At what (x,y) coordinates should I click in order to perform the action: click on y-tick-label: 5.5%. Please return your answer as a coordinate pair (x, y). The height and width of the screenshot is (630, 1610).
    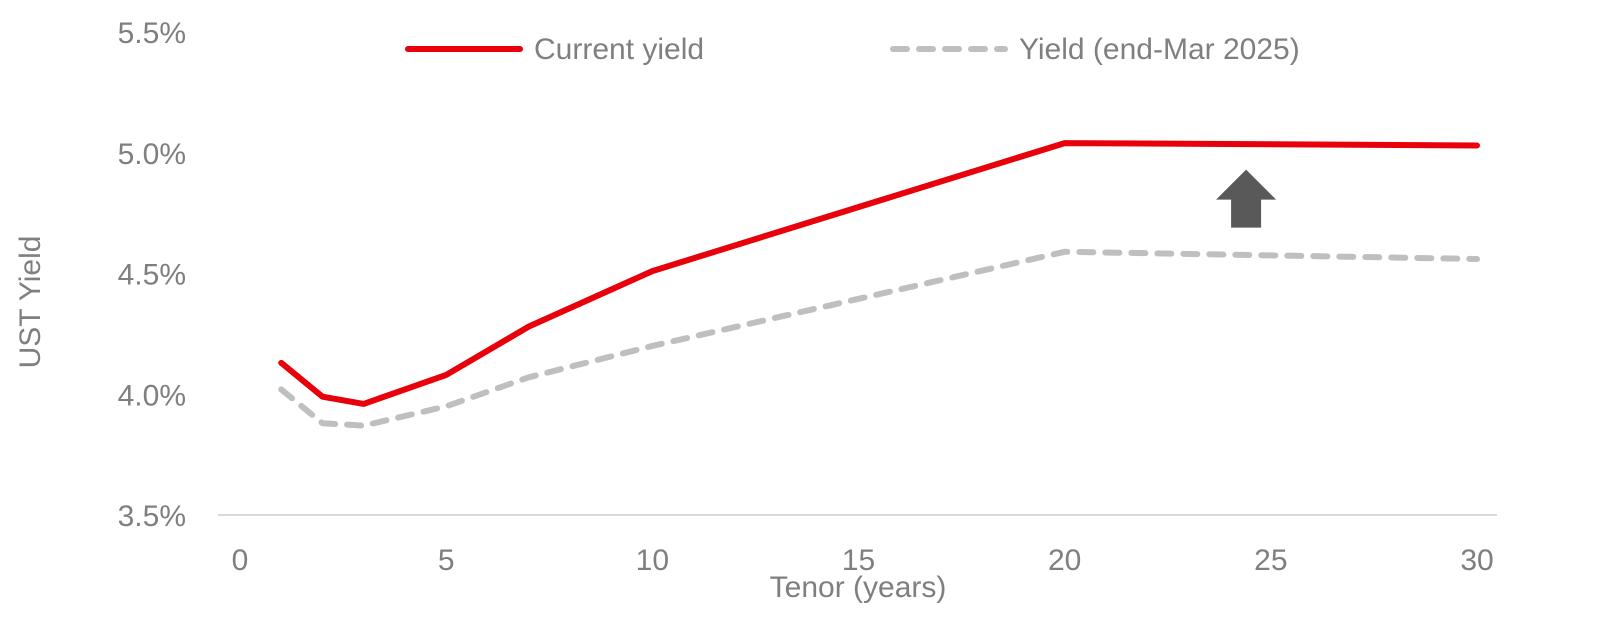
    Looking at the image, I should click on (152, 33).